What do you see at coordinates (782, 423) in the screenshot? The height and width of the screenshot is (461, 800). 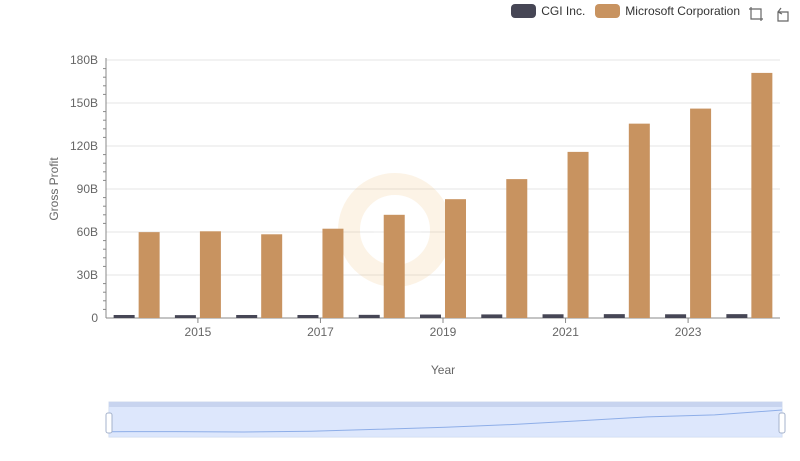 I see `zoom-handle-right` at bounding box center [782, 423].